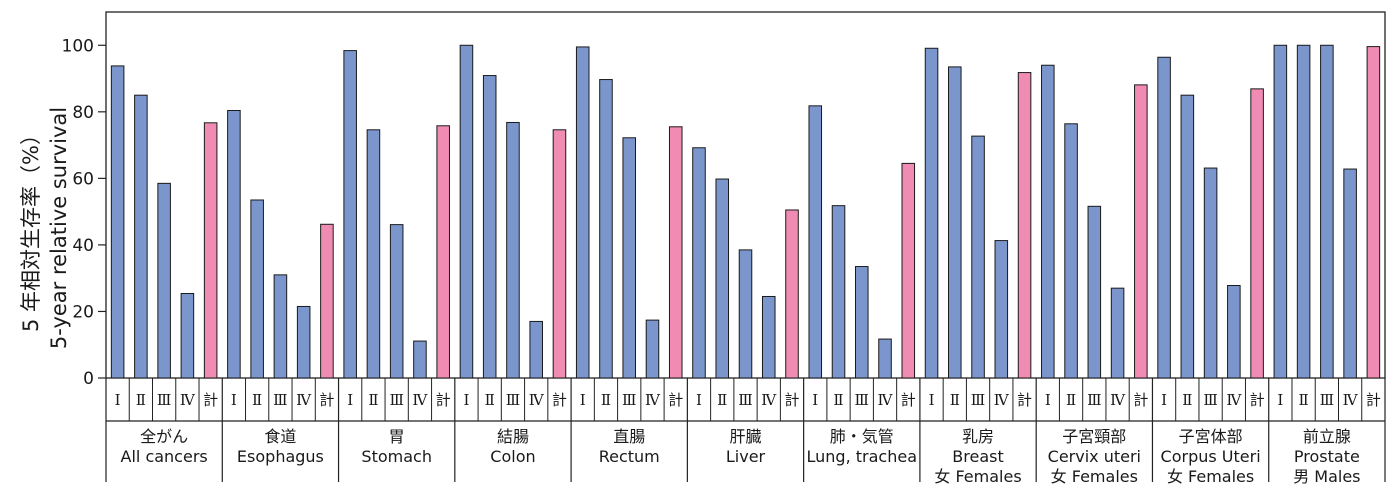 The width and height of the screenshot is (1391, 491). What do you see at coordinates (83, 113) in the screenshot?
I see `y-tick-label: 80` at bounding box center [83, 113].